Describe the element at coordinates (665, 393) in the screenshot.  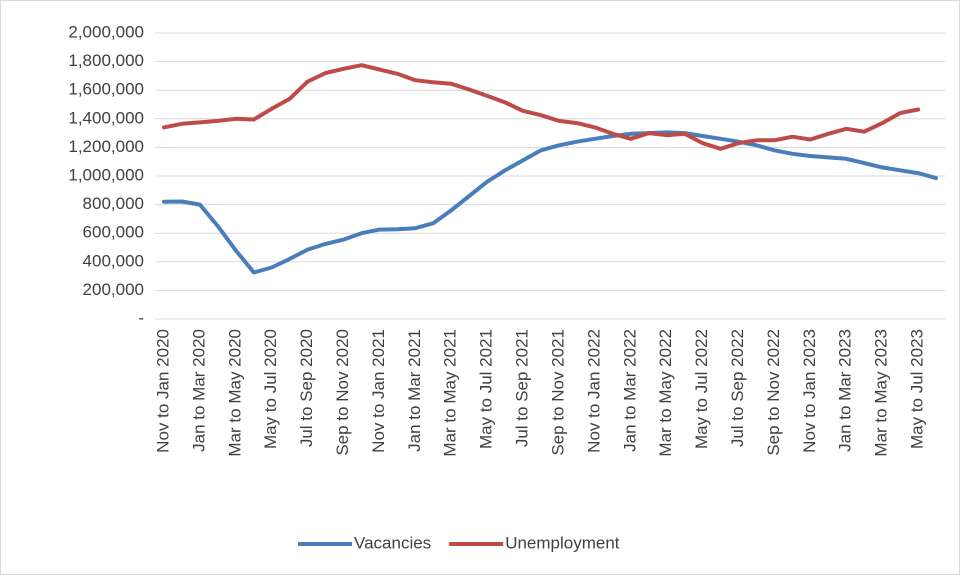
I see `x-tick-label: Mar to May 2022` at that location.